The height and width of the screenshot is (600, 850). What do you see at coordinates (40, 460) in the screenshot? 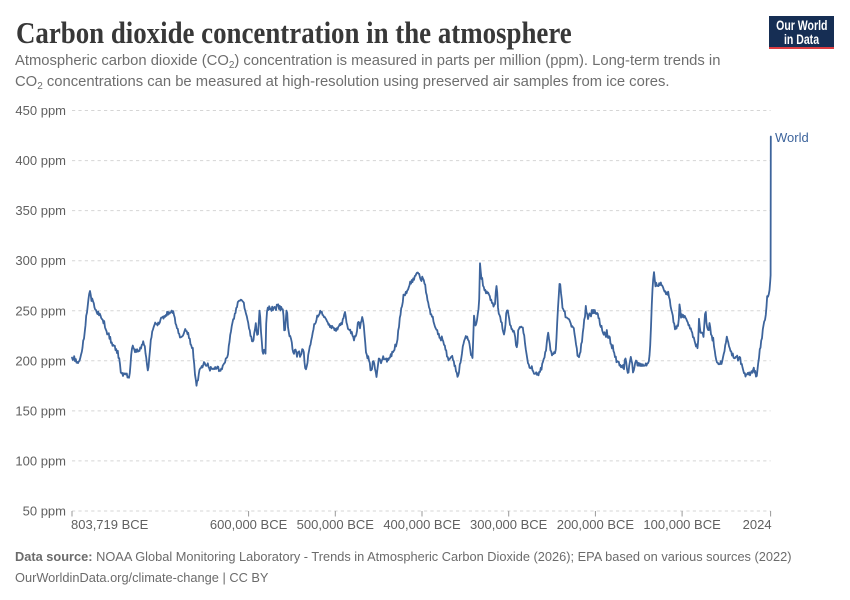
I see `svg-text: 100 ppm` at bounding box center [40, 460].